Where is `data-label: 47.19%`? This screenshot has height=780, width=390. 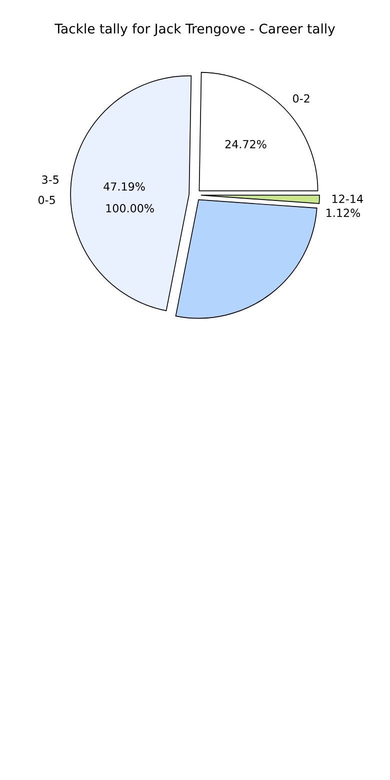 data-label: 47.19% is located at coordinates (124, 186).